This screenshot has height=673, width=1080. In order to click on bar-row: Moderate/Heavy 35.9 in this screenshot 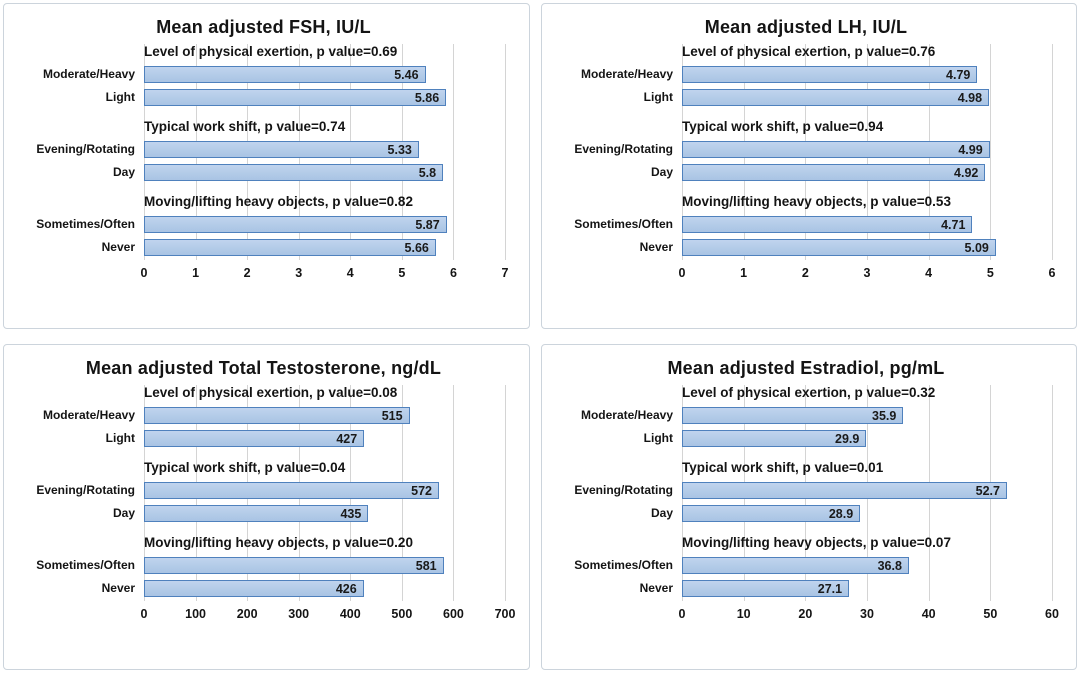, I will do `click(816, 415)`.